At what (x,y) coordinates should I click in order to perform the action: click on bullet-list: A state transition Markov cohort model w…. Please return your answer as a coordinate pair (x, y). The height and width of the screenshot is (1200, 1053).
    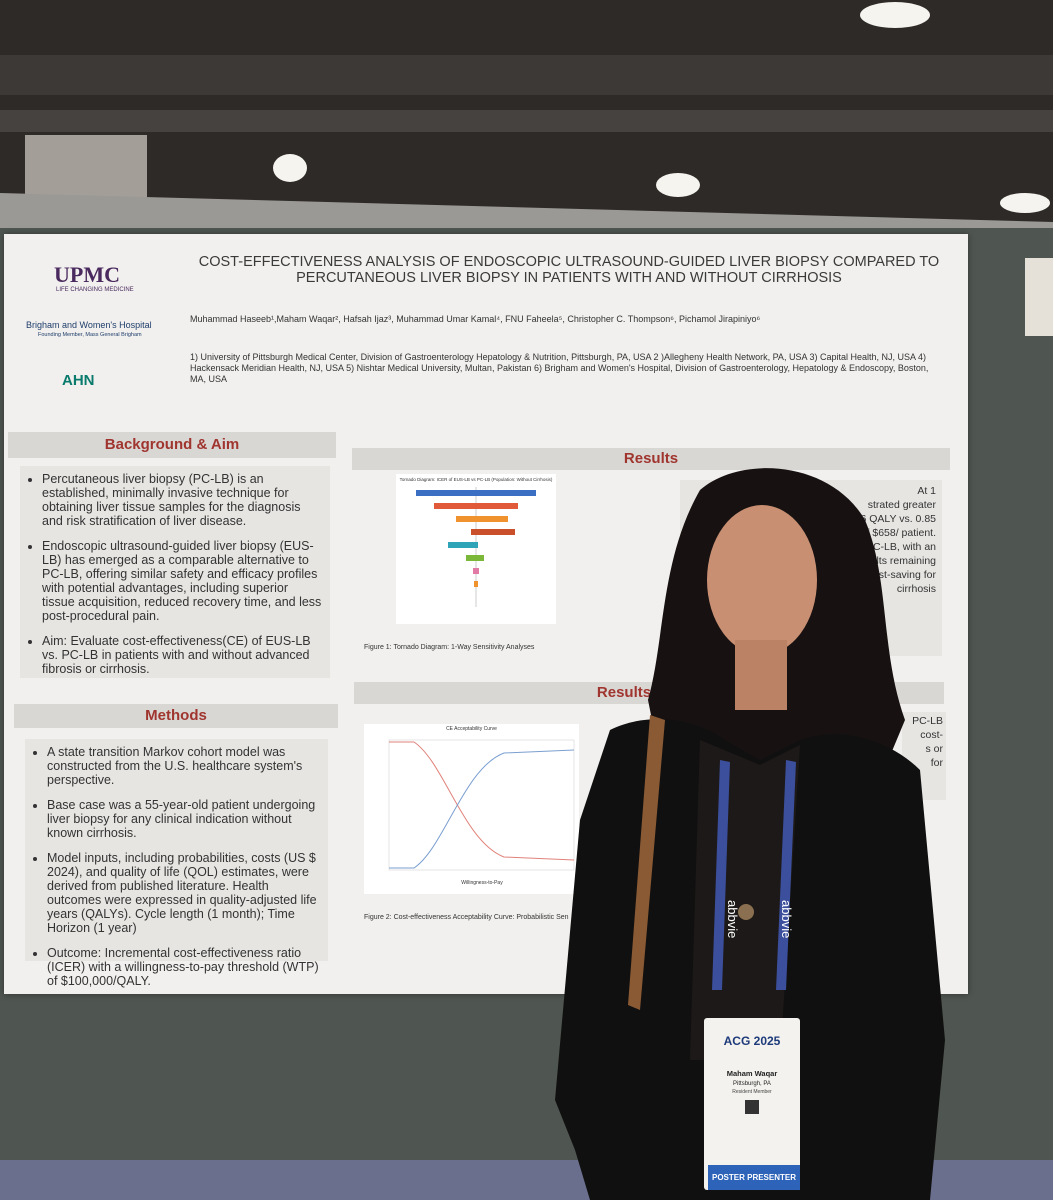
    Looking at the image, I should click on (183, 866).